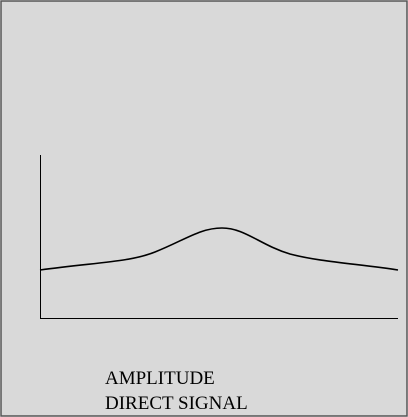  Describe the element at coordinates (160, 378) in the screenshot. I see `caption-line: AMPLITUDE` at that location.